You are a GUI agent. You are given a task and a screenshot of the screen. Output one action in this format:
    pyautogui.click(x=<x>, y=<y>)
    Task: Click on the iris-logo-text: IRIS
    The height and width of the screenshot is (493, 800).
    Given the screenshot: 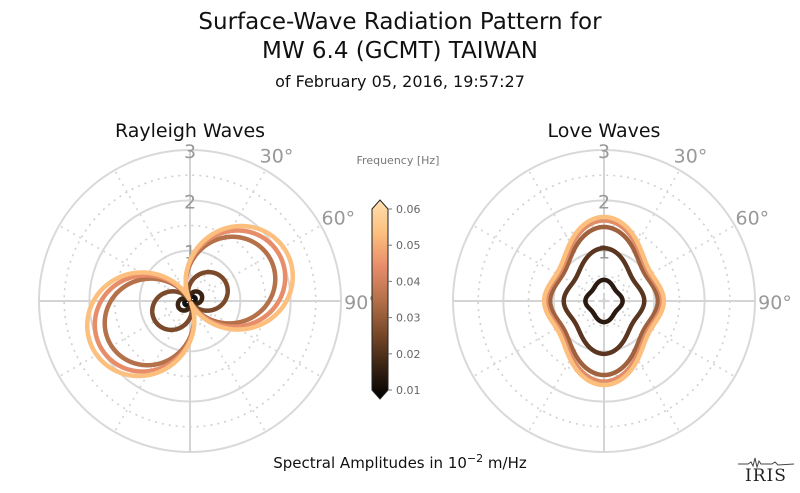 What is the action you would take?
    pyautogui.click(x=766, y=476)
    